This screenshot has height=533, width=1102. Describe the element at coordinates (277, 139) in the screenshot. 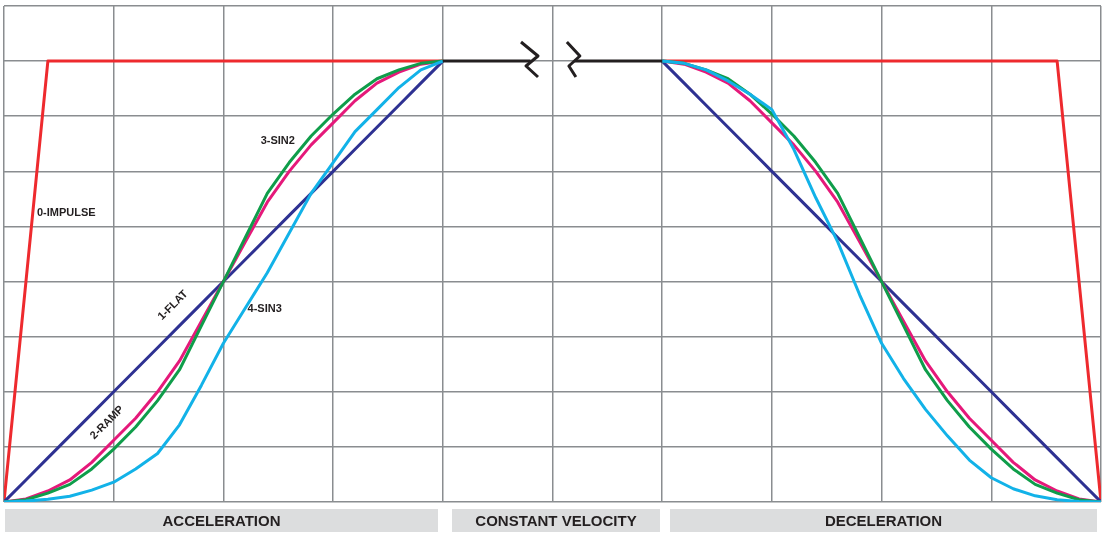

I see `series-label: 3-SIN2` at that location.